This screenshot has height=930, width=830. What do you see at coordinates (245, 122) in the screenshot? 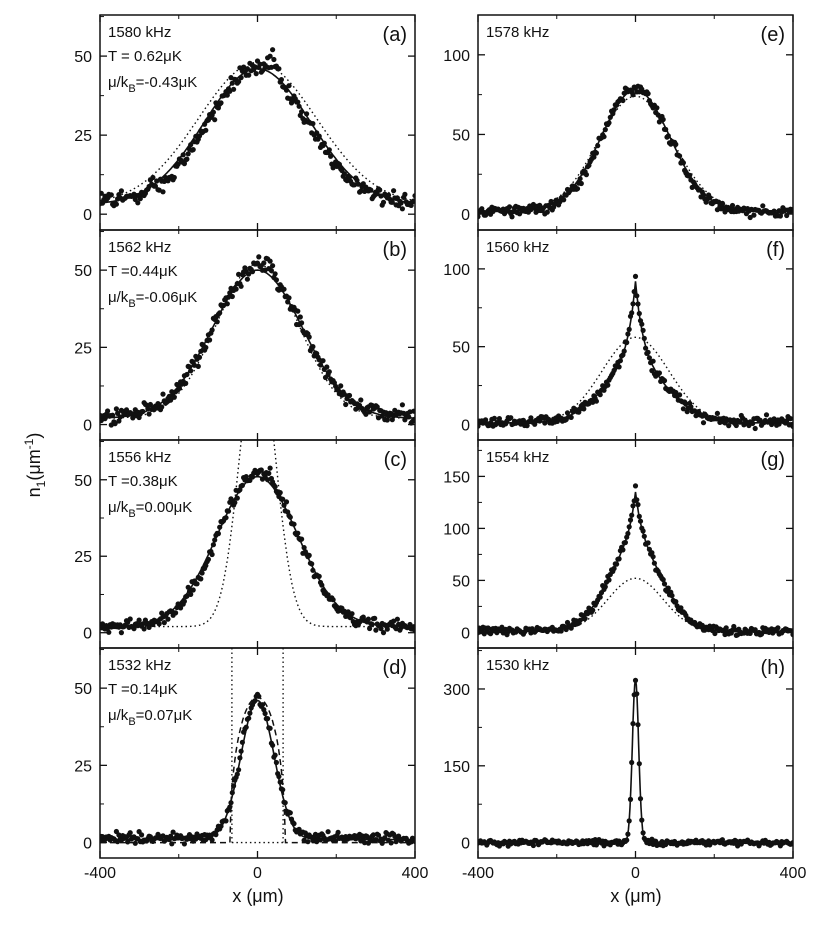
I see `panel-a: 0 25 50 1580 kHz T = 0.62μK μ/kB=-0.43μK (a)` at bounding box center [245, 122].